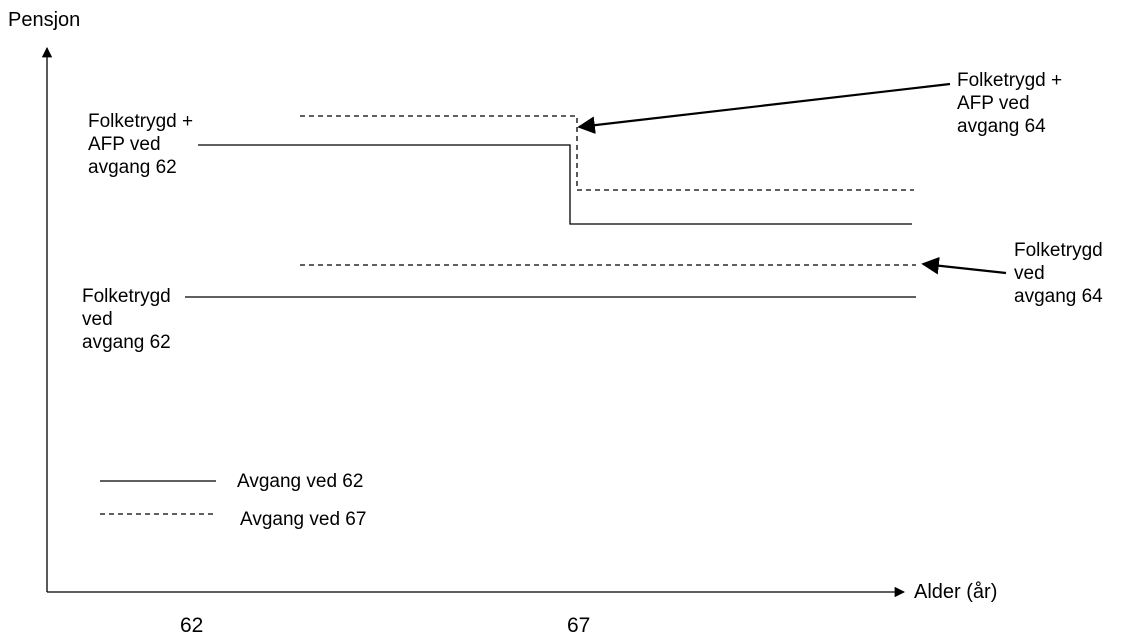  I want to click on y-axis-title: Pensjon, so click(44, 20).